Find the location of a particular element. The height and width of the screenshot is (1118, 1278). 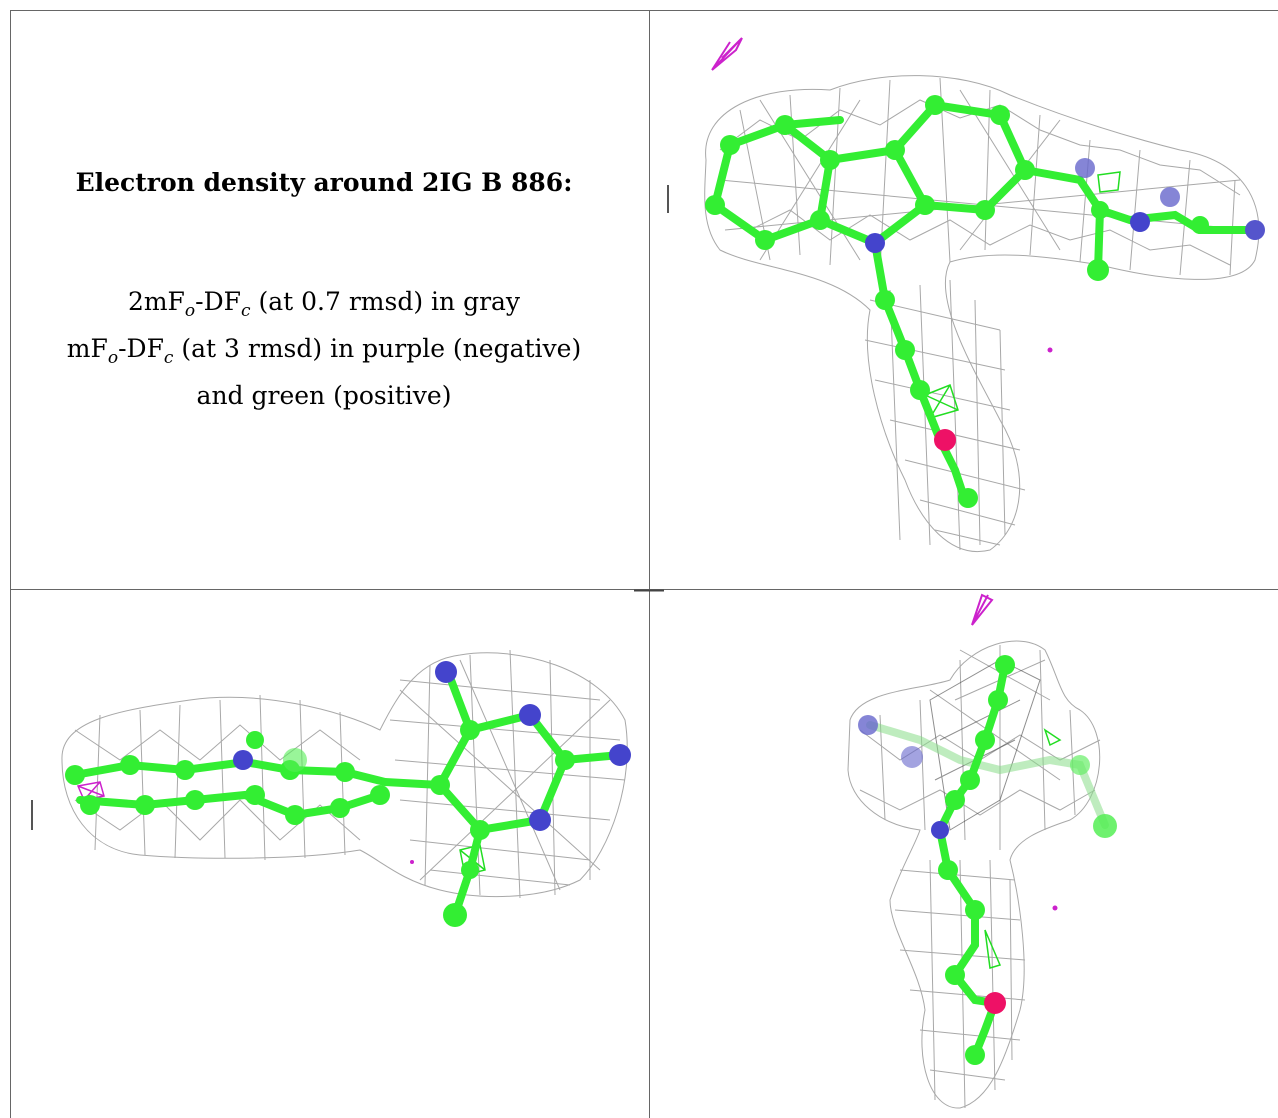

legend-line-fofc: mFo-DFc (at 3 rmsd) in purple (negative) is located at coordinates (324, 353).